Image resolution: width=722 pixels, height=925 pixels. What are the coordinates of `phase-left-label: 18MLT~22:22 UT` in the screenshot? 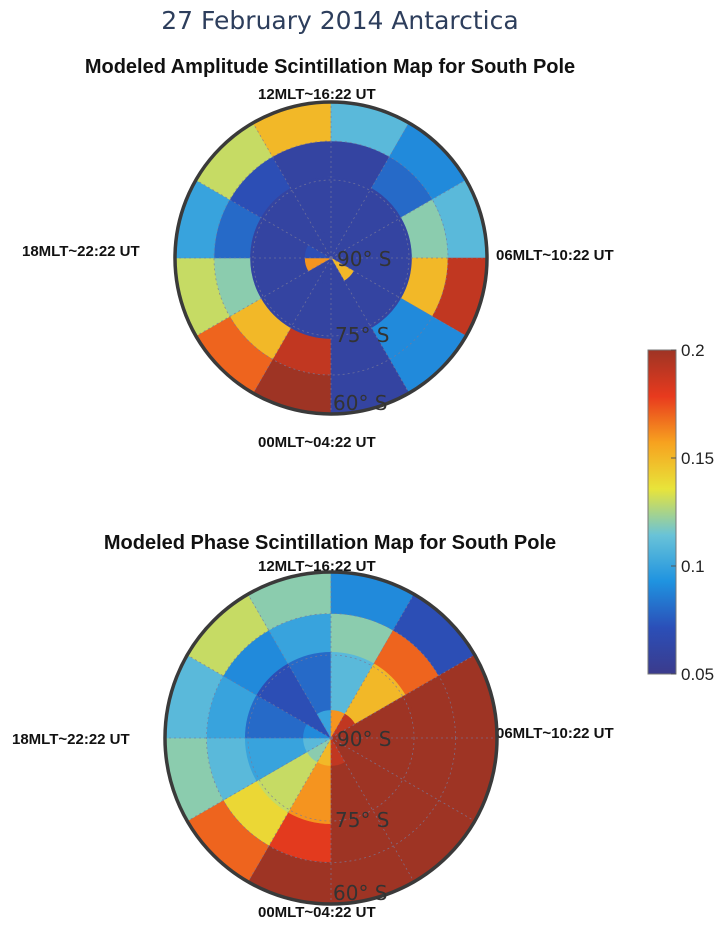 It's located at (71, 739).